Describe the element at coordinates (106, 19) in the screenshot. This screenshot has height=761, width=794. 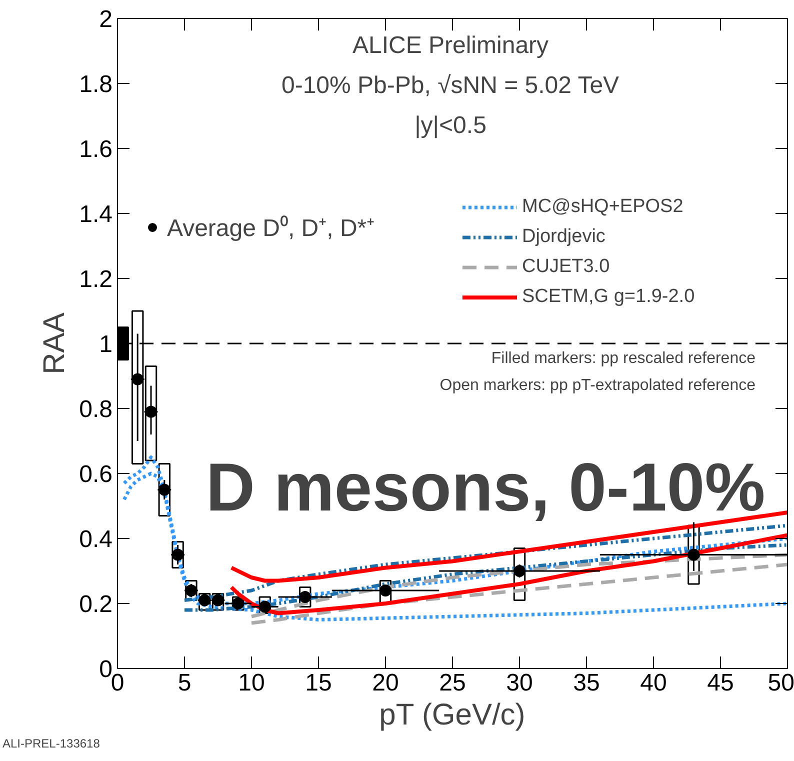
I see `y-tick-label: 2` at that location.